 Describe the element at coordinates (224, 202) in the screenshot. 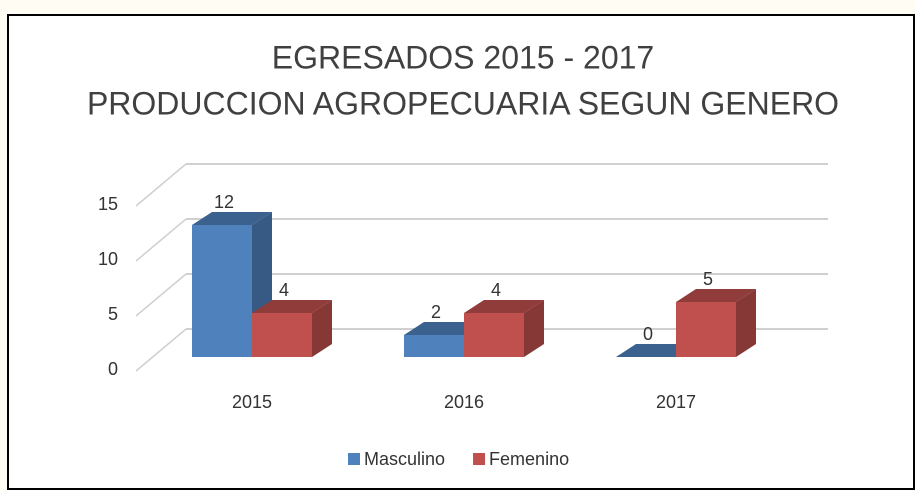

I see `data-label: 12` at that location.